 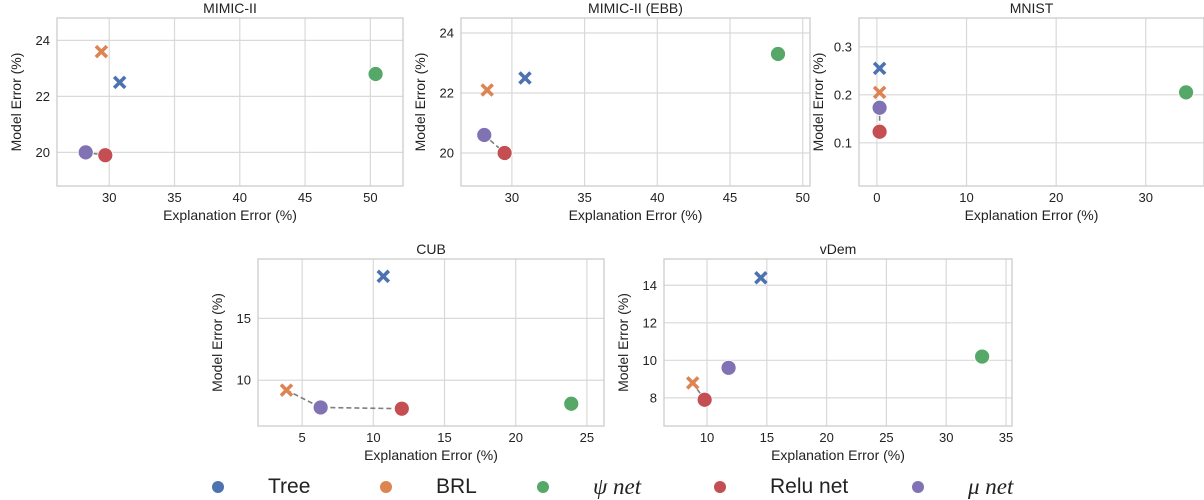 What do you see at coordinates (838, 249) in the screenshot?
I see `chart-title: vDem` at bounding box center [838, 249].